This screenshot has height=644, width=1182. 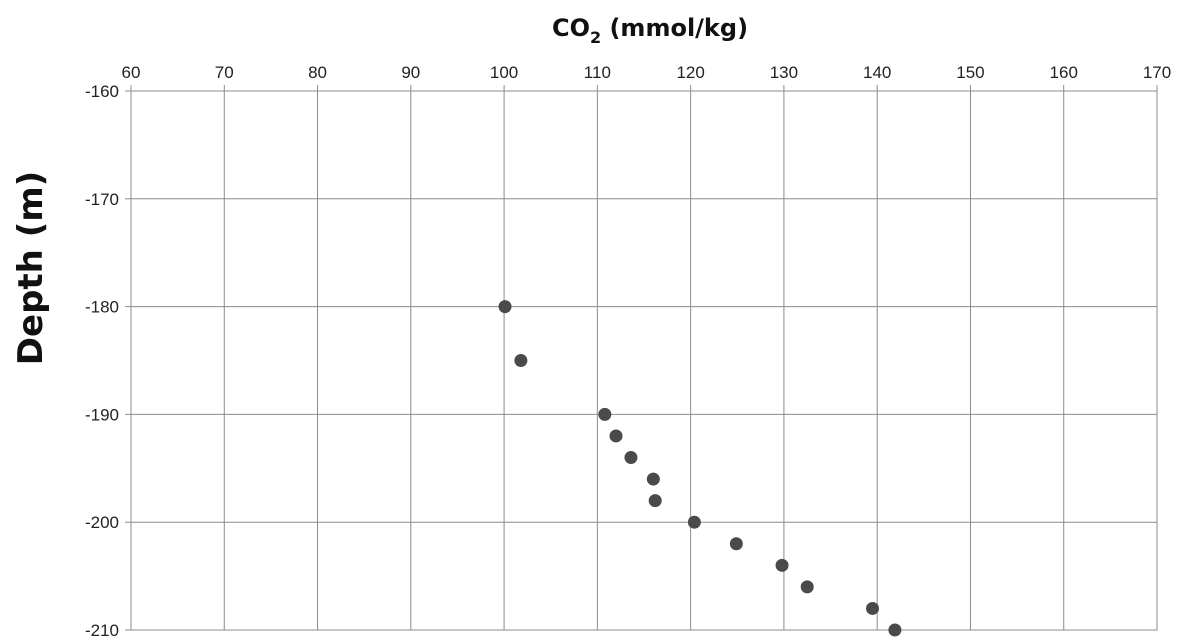 I want to click on y-tick-label: -160, so click(x=102, y=91).